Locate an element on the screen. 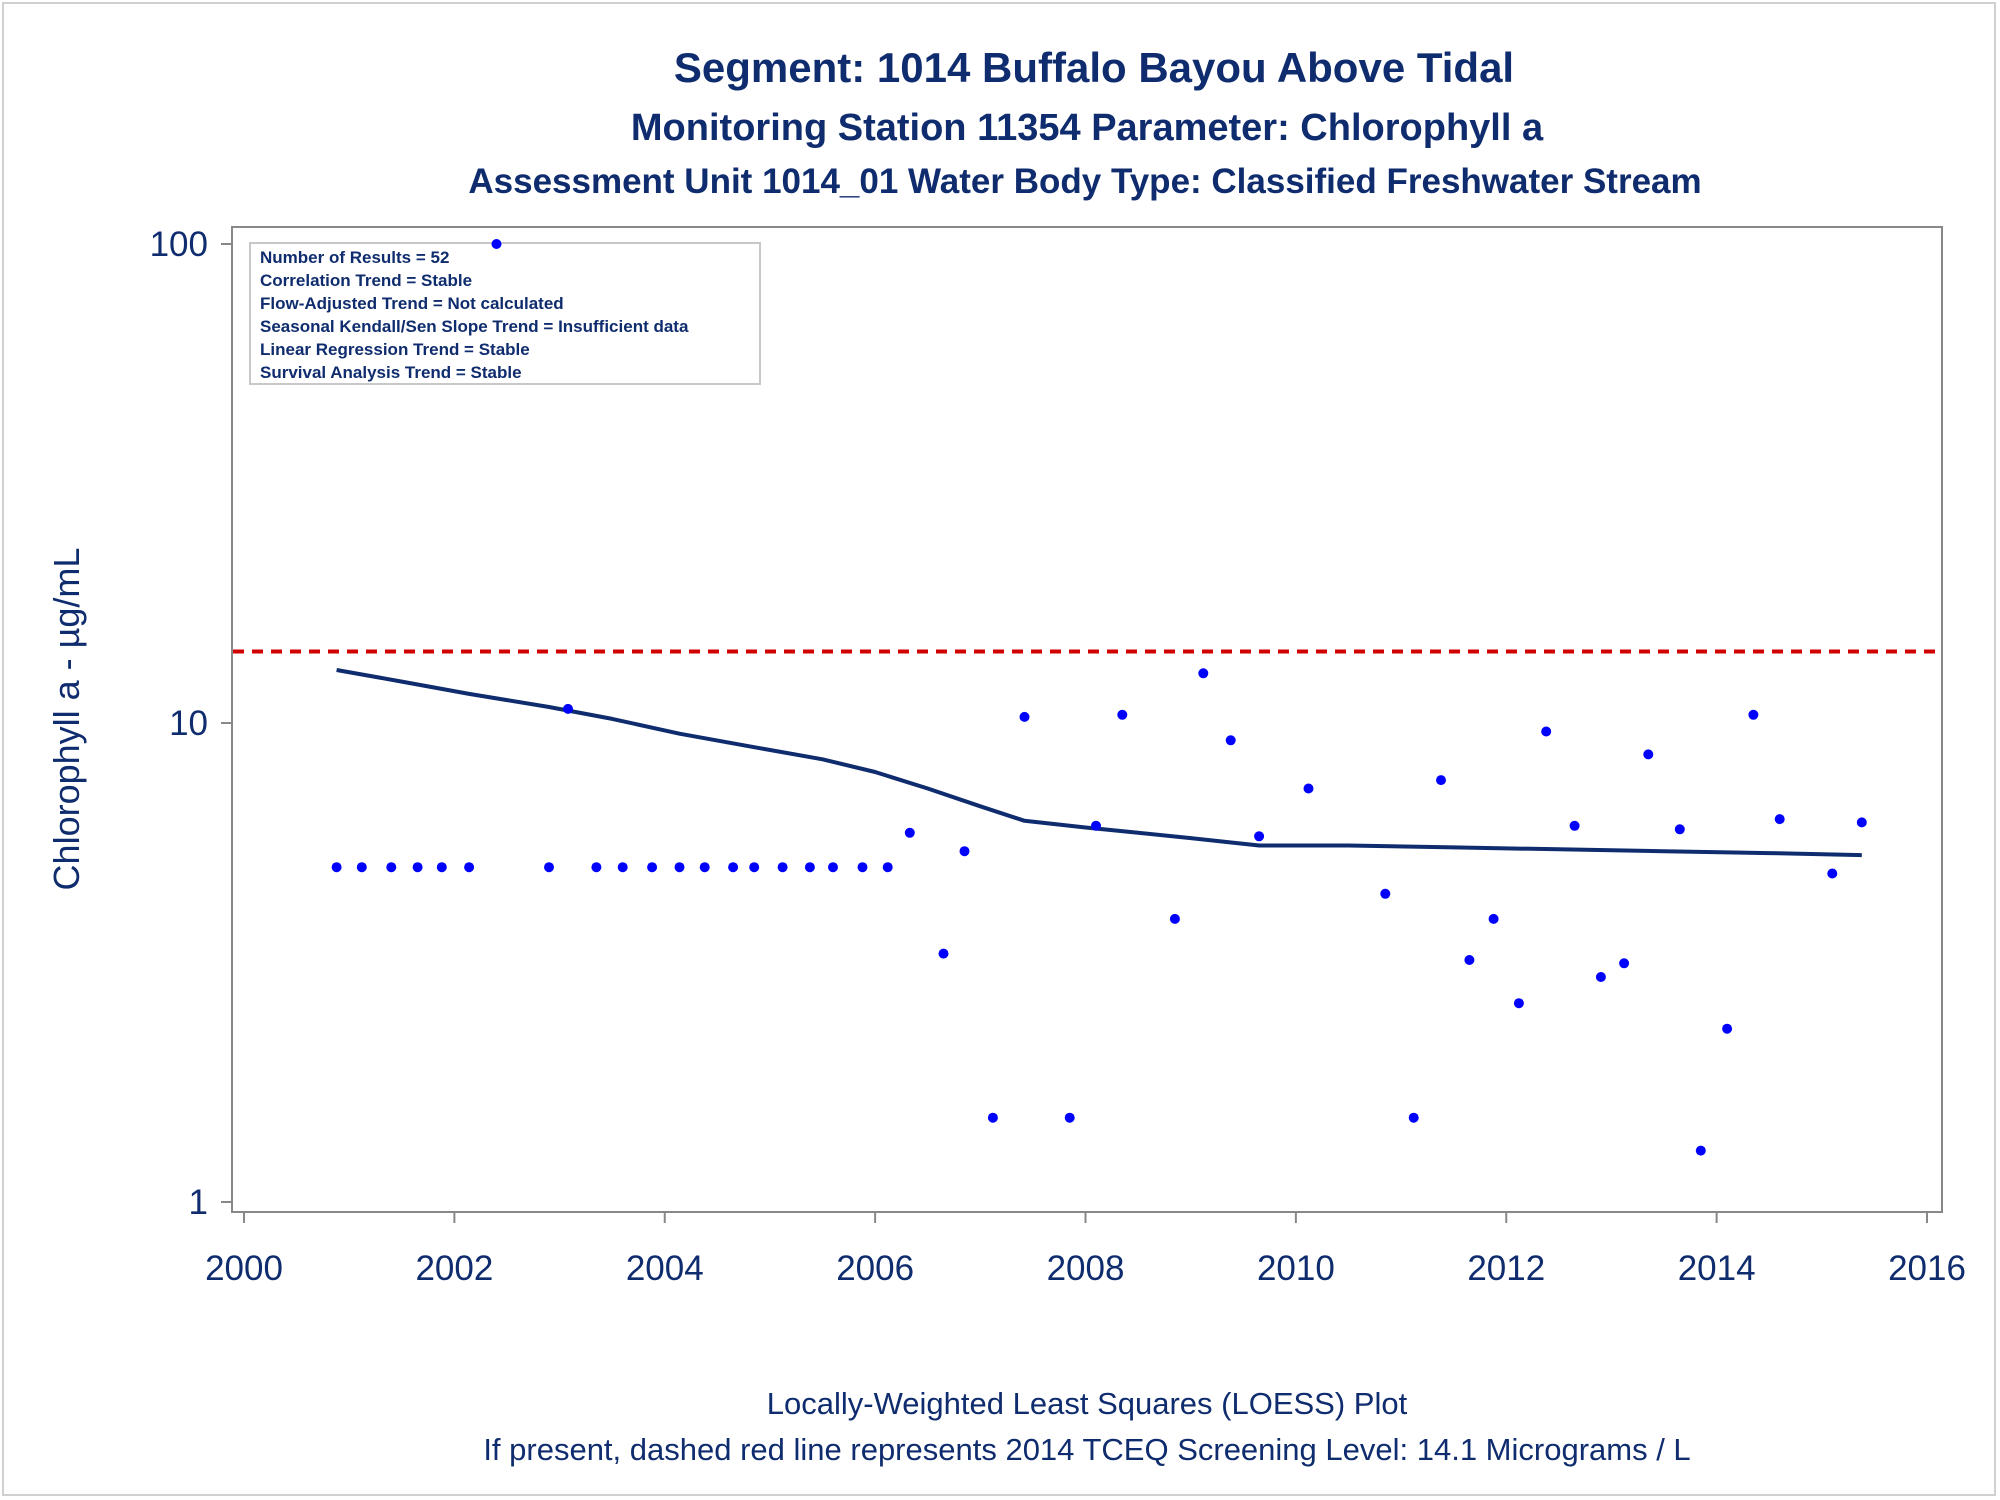 The image size is (2000, 1500). y-tick-label: 10 is located at coordinates (188, 723).